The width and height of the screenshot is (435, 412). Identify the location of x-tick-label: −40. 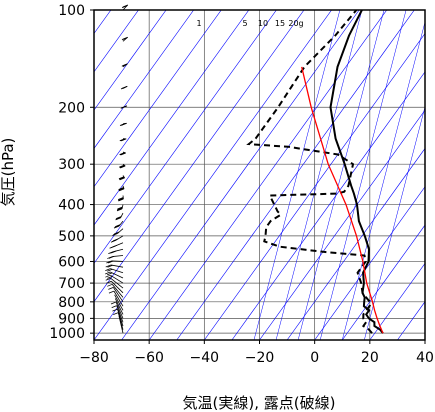
(205, 358).